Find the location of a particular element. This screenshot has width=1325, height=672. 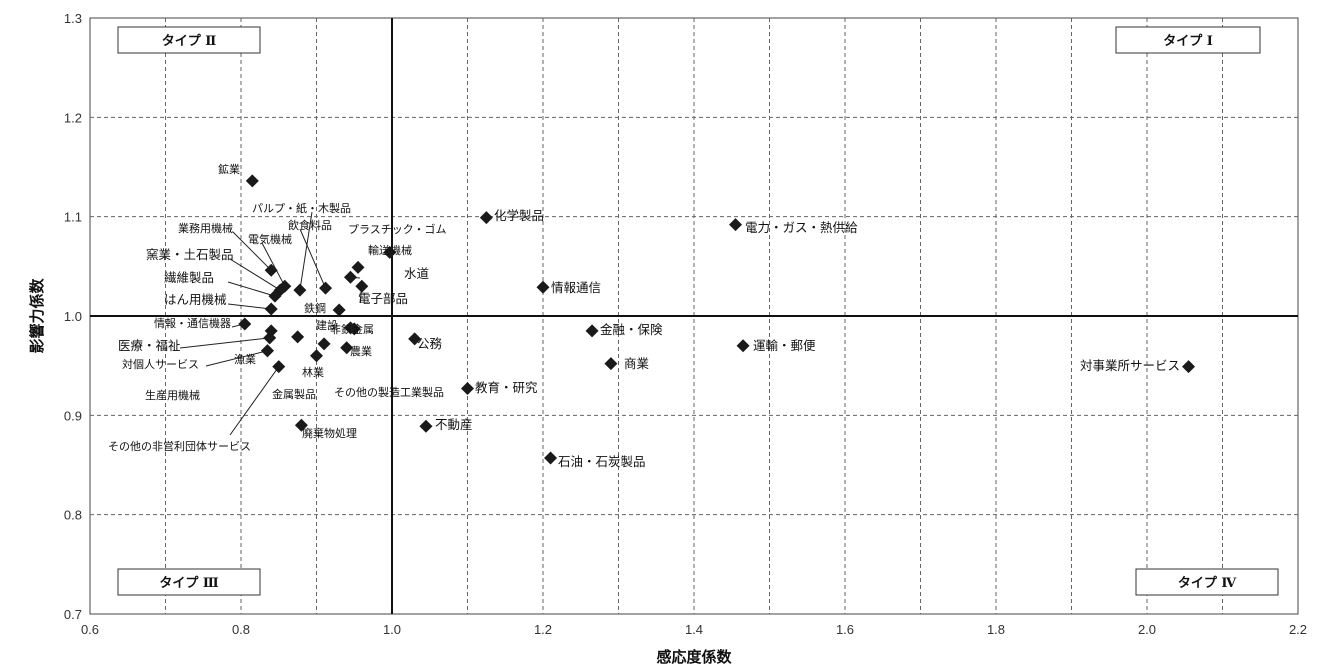

point-label: 電力・ガス・熱供給 is located at coordinates (801, 227).